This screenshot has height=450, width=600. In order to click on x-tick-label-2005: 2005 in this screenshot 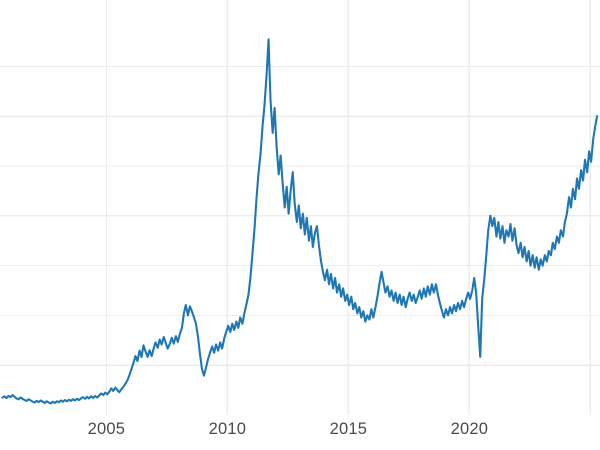, I will do `click(106, 429)`.